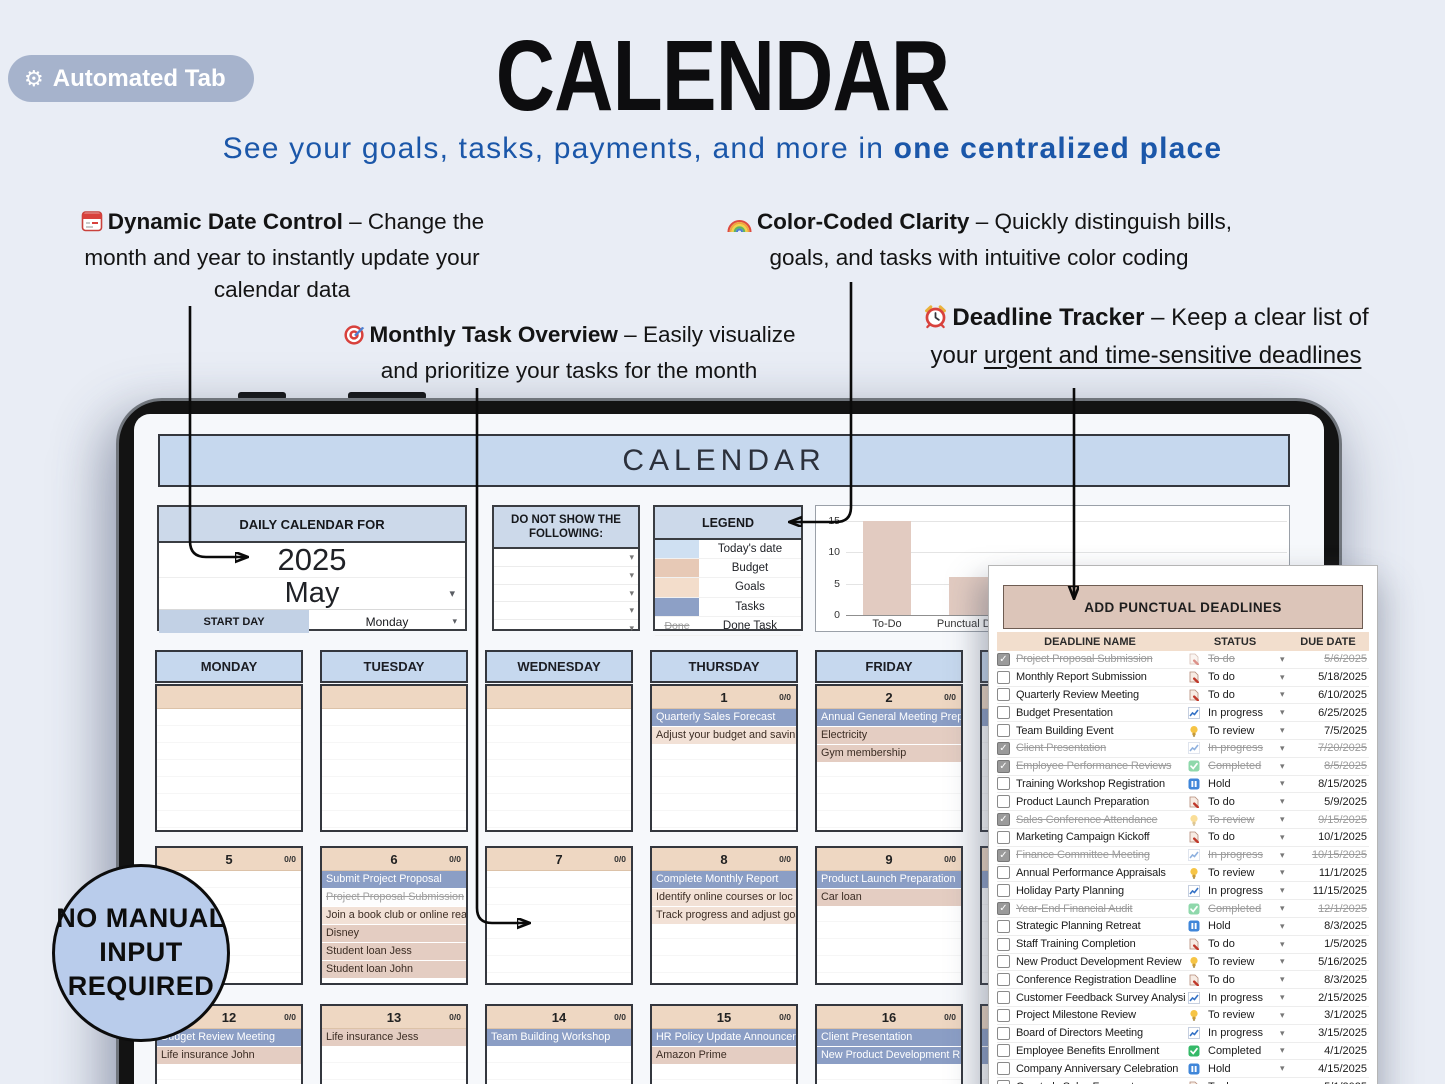 Image resolution: width=1445 pixels, height=1084 pixels. What do you see at coordinates (394, 951) in the screenshot?
I see `event-budget: Student loan Jess` at bounding box center [394, 951].